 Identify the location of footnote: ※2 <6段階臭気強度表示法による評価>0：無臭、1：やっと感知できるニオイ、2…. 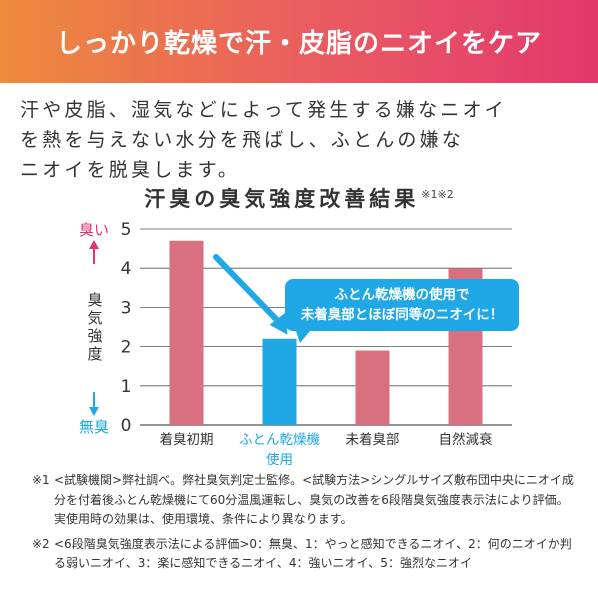
(305, 554).